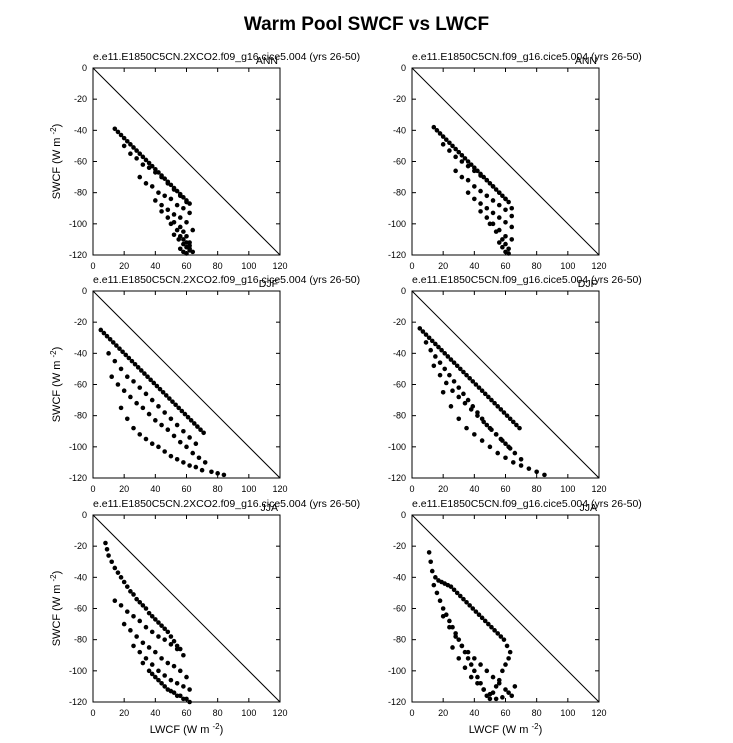 The width and height of the screenshot is (733, 743). Describe the element at coordinates (92, 266) in the screenshot. I see `x-tick-label: 0` at that location.